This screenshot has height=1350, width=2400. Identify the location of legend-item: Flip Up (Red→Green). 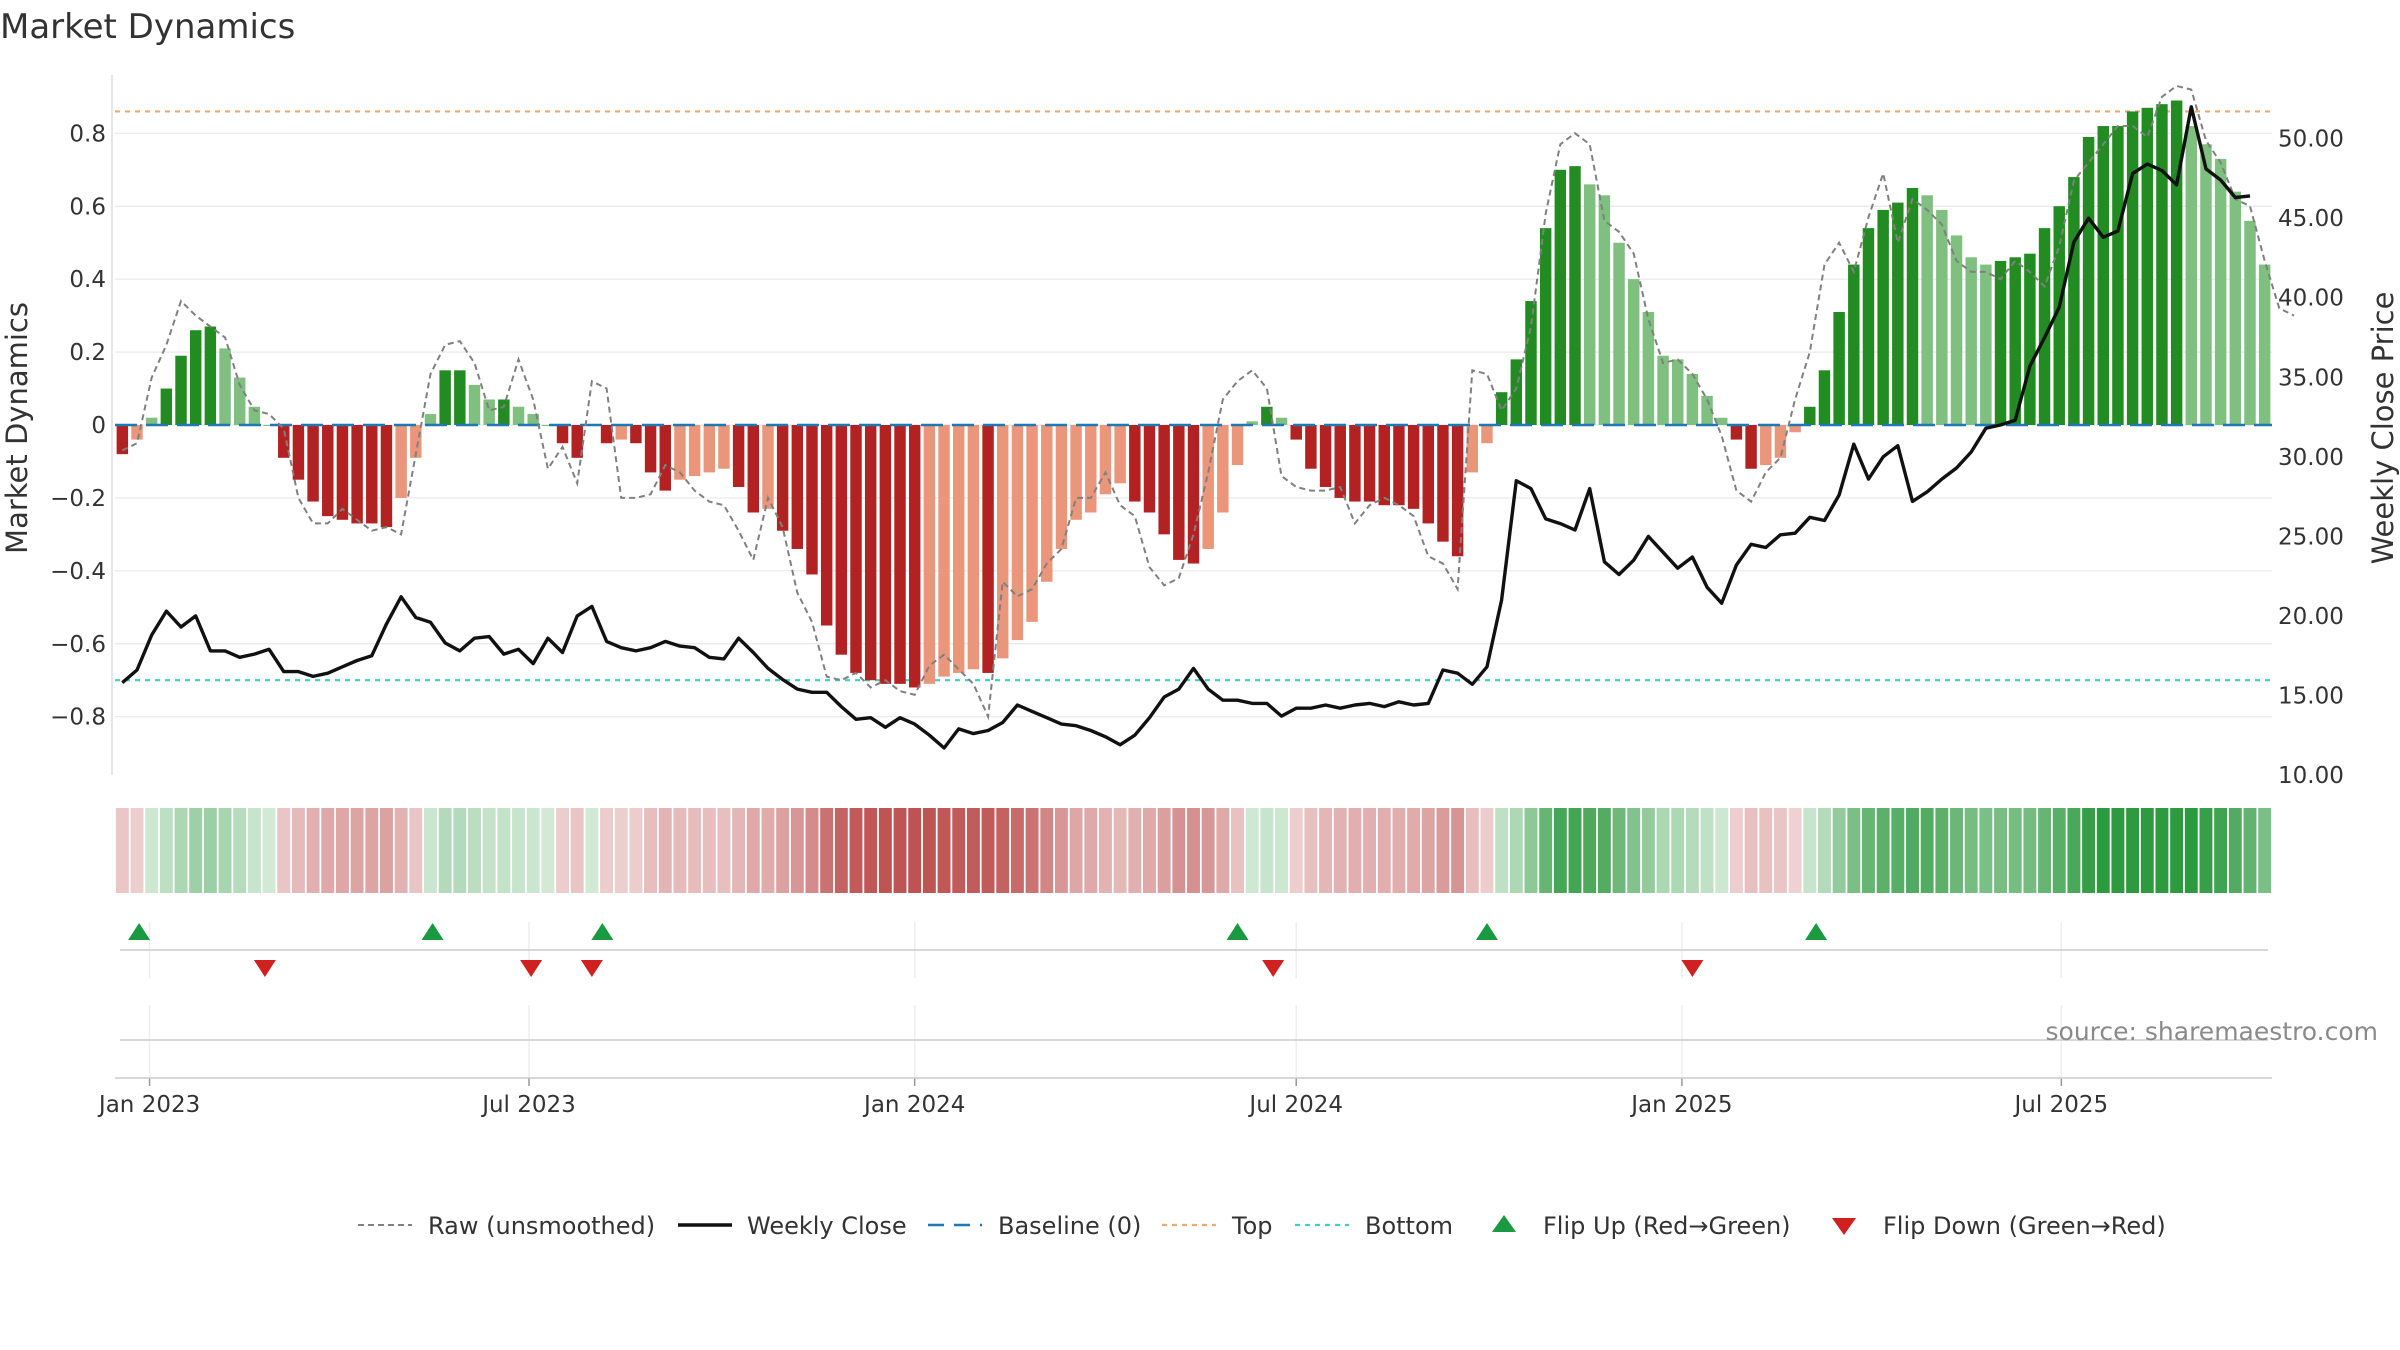
(1641, 1226).